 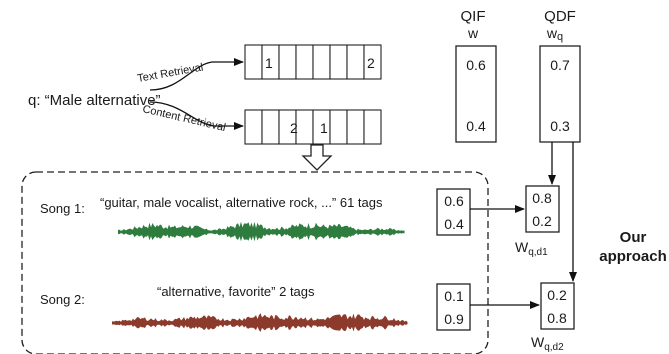 I want to click on qdf-value-2: 0.3, so click(x=560, y=126).